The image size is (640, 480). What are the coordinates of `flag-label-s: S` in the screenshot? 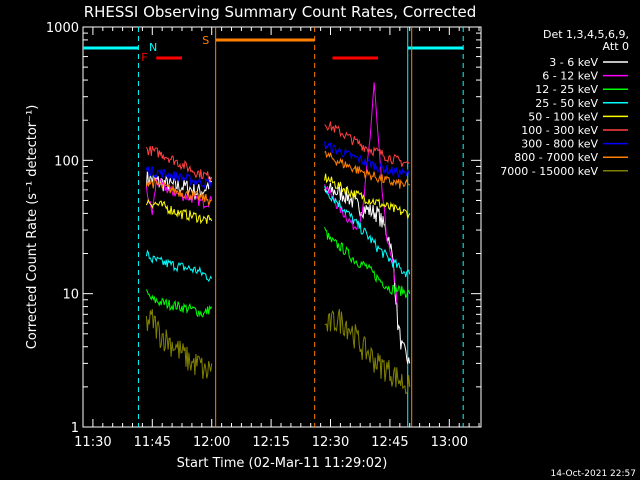 It's located at (205, 40).